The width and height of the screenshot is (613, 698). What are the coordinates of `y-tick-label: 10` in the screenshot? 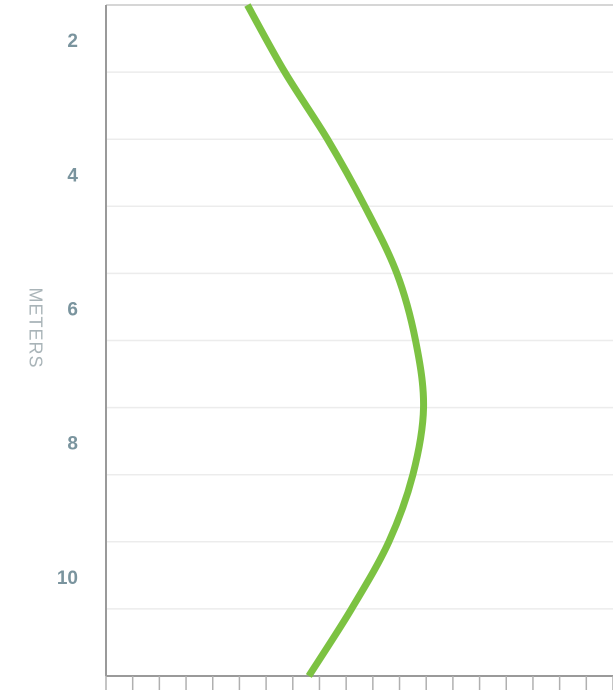 It's located at (67, 578).